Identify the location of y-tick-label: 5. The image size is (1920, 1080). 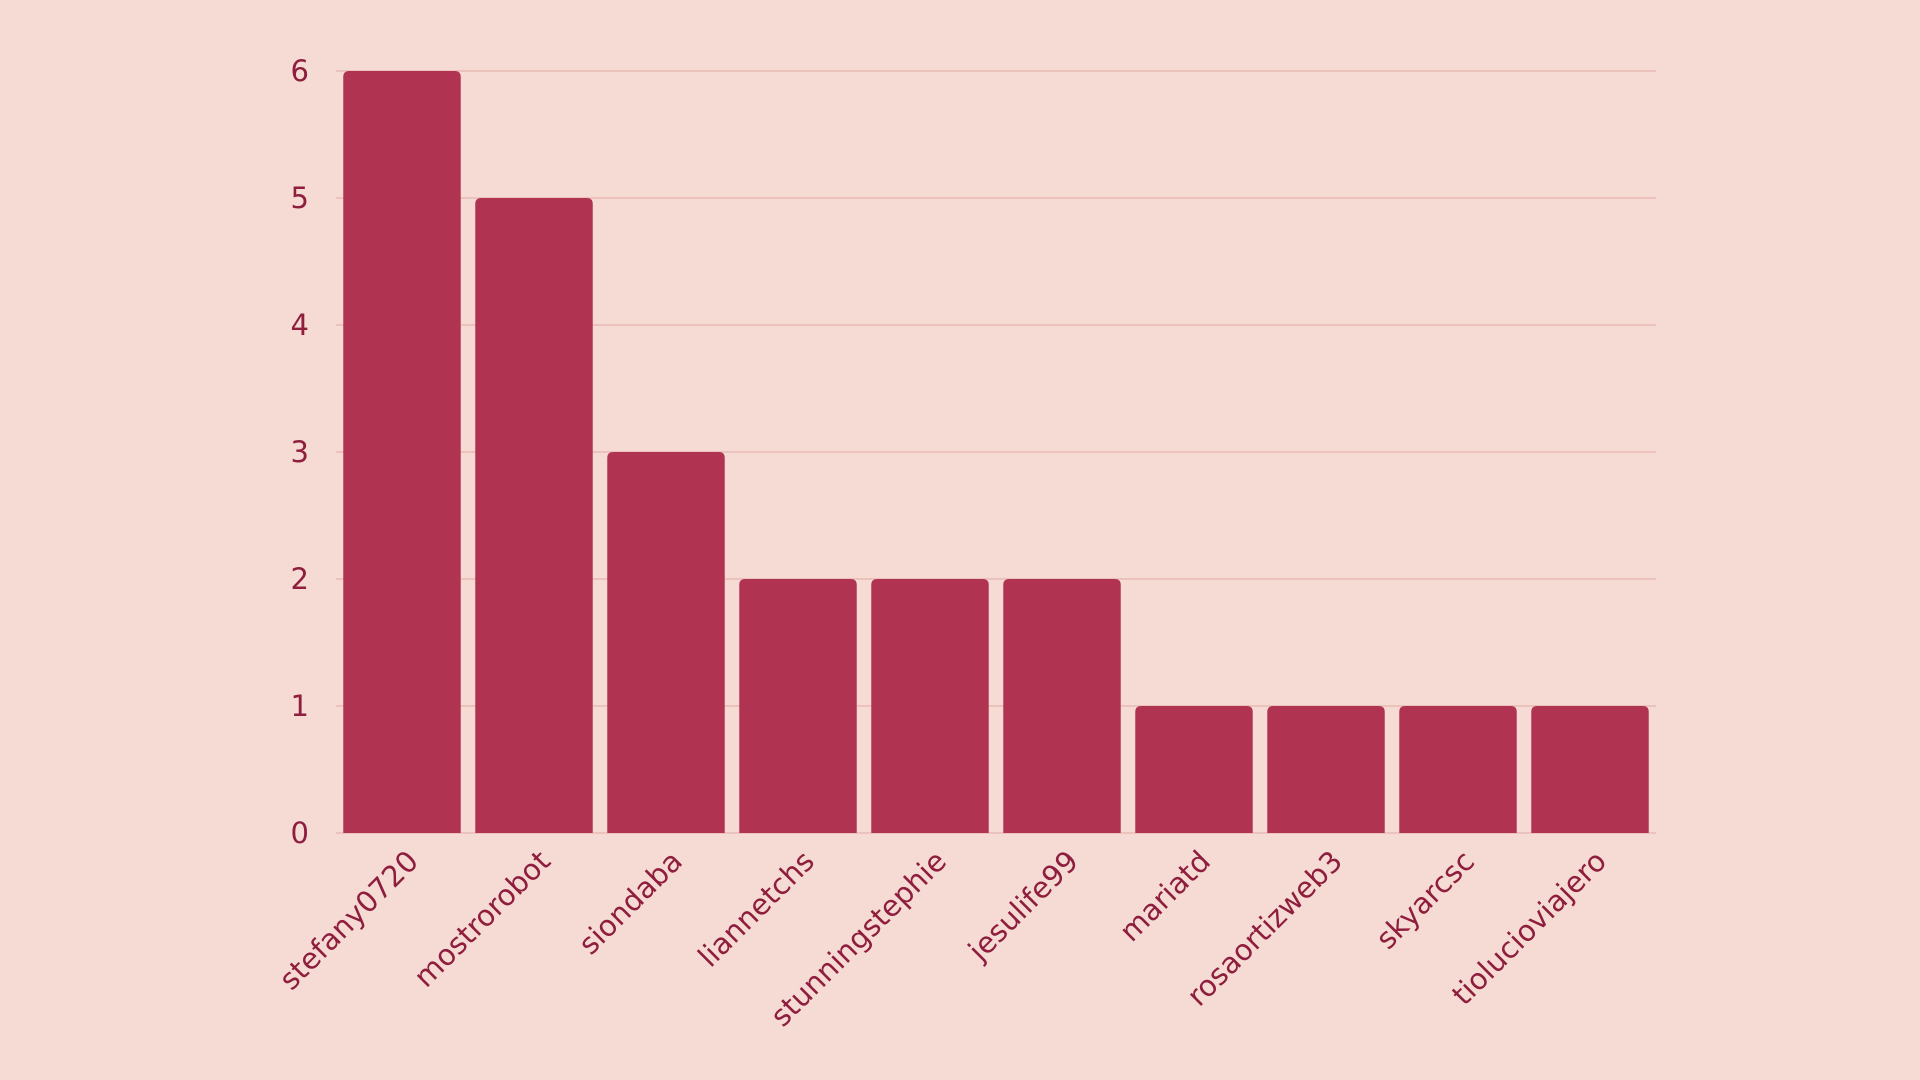
(300, 198).